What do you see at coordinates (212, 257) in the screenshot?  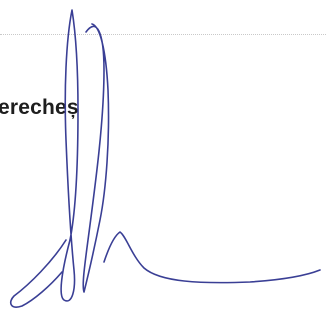 I see `signature-stroke-flourish` at bounding box center [212, 257].